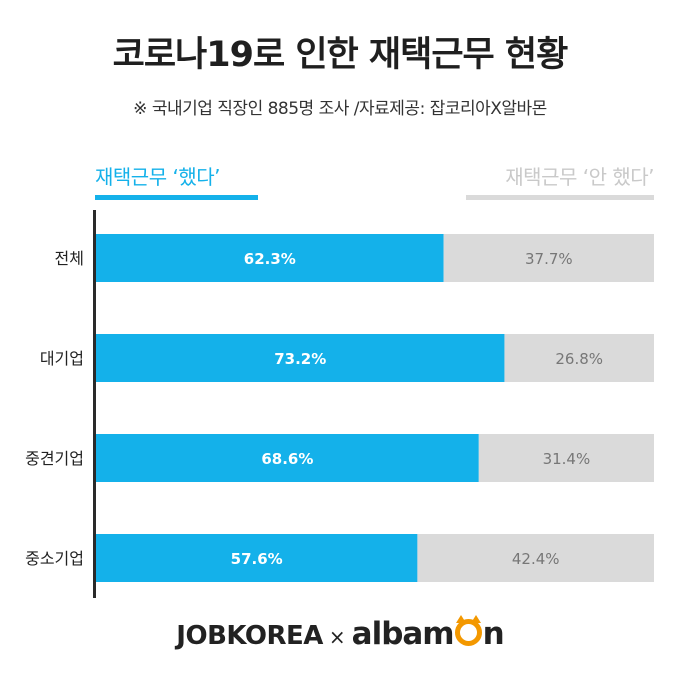  Describe the element at coordinates (94, 404) in the screenshot. I see `category-axis-line` at that location.